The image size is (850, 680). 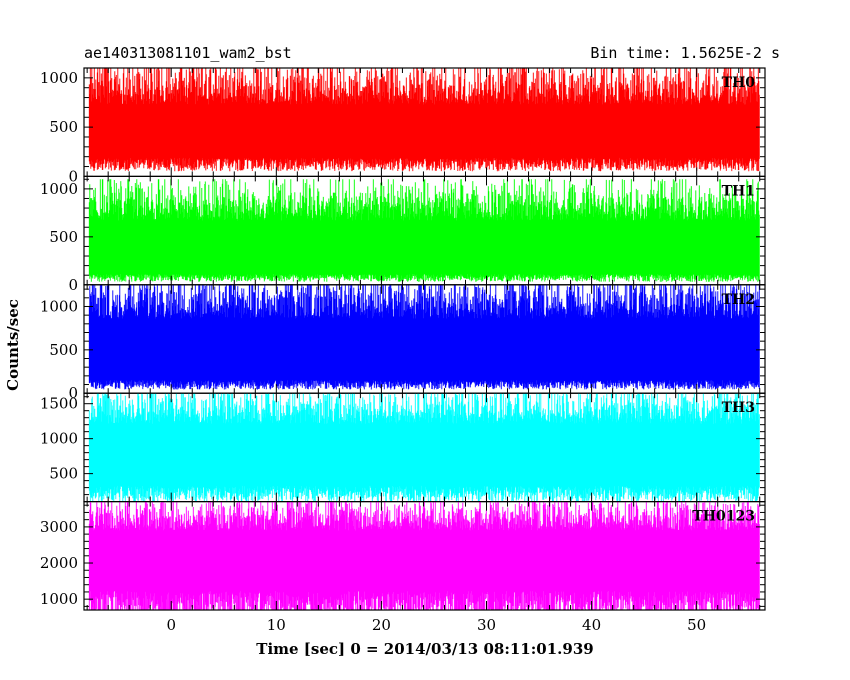 What do you see at coordinates (188, 53) in the screenshot?
I see `observation-id-title: ae140313081101_wam2_bst` at bounding box center [188, 53].